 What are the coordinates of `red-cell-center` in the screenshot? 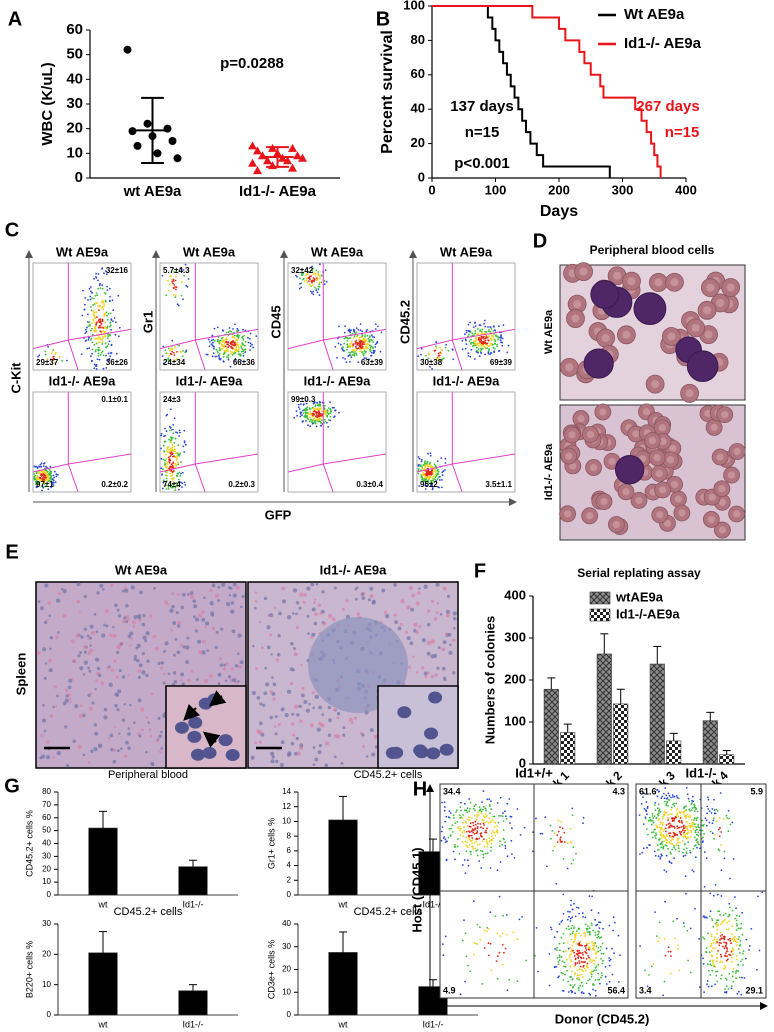 It's located at (569, 367).